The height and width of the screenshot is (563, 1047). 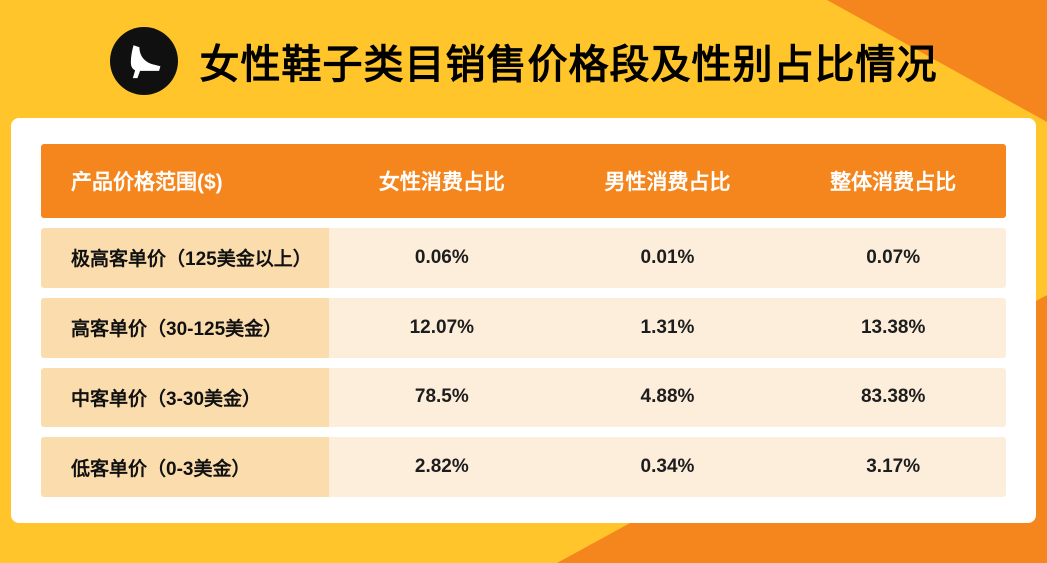 I want to click on title-bar: 女性鞋子类目销售价格段及性别占比情况, so click(x=523, y=61).